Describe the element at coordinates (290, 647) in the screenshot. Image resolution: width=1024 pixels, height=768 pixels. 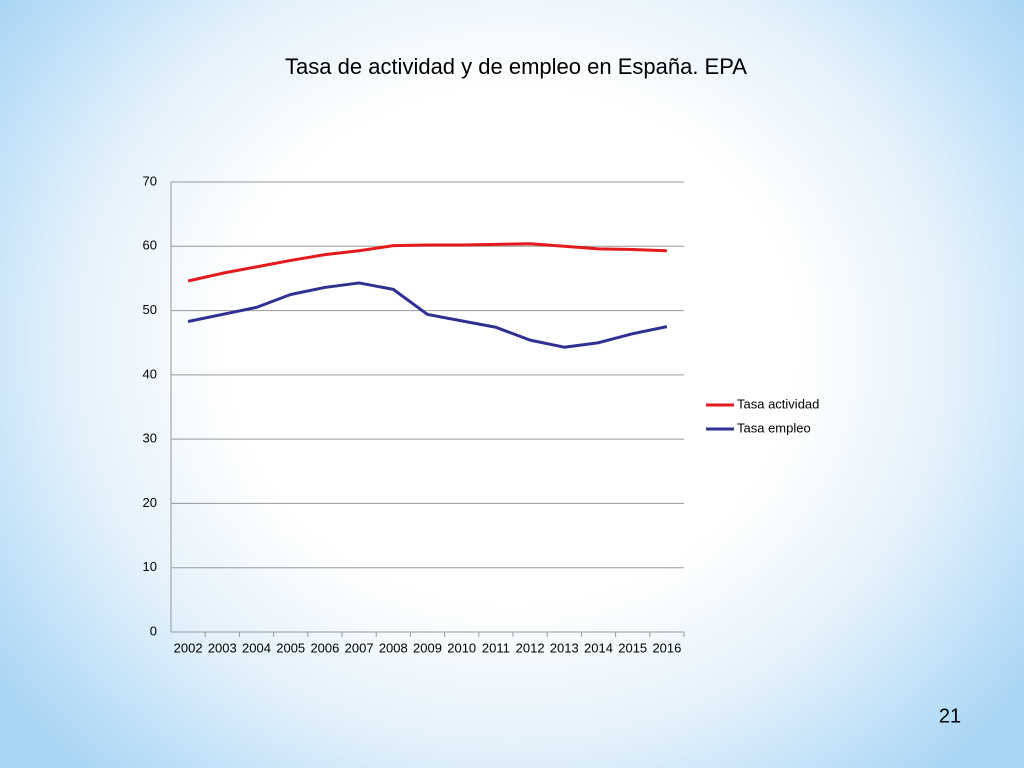
I see `x-tick-label: 2005` at that location.